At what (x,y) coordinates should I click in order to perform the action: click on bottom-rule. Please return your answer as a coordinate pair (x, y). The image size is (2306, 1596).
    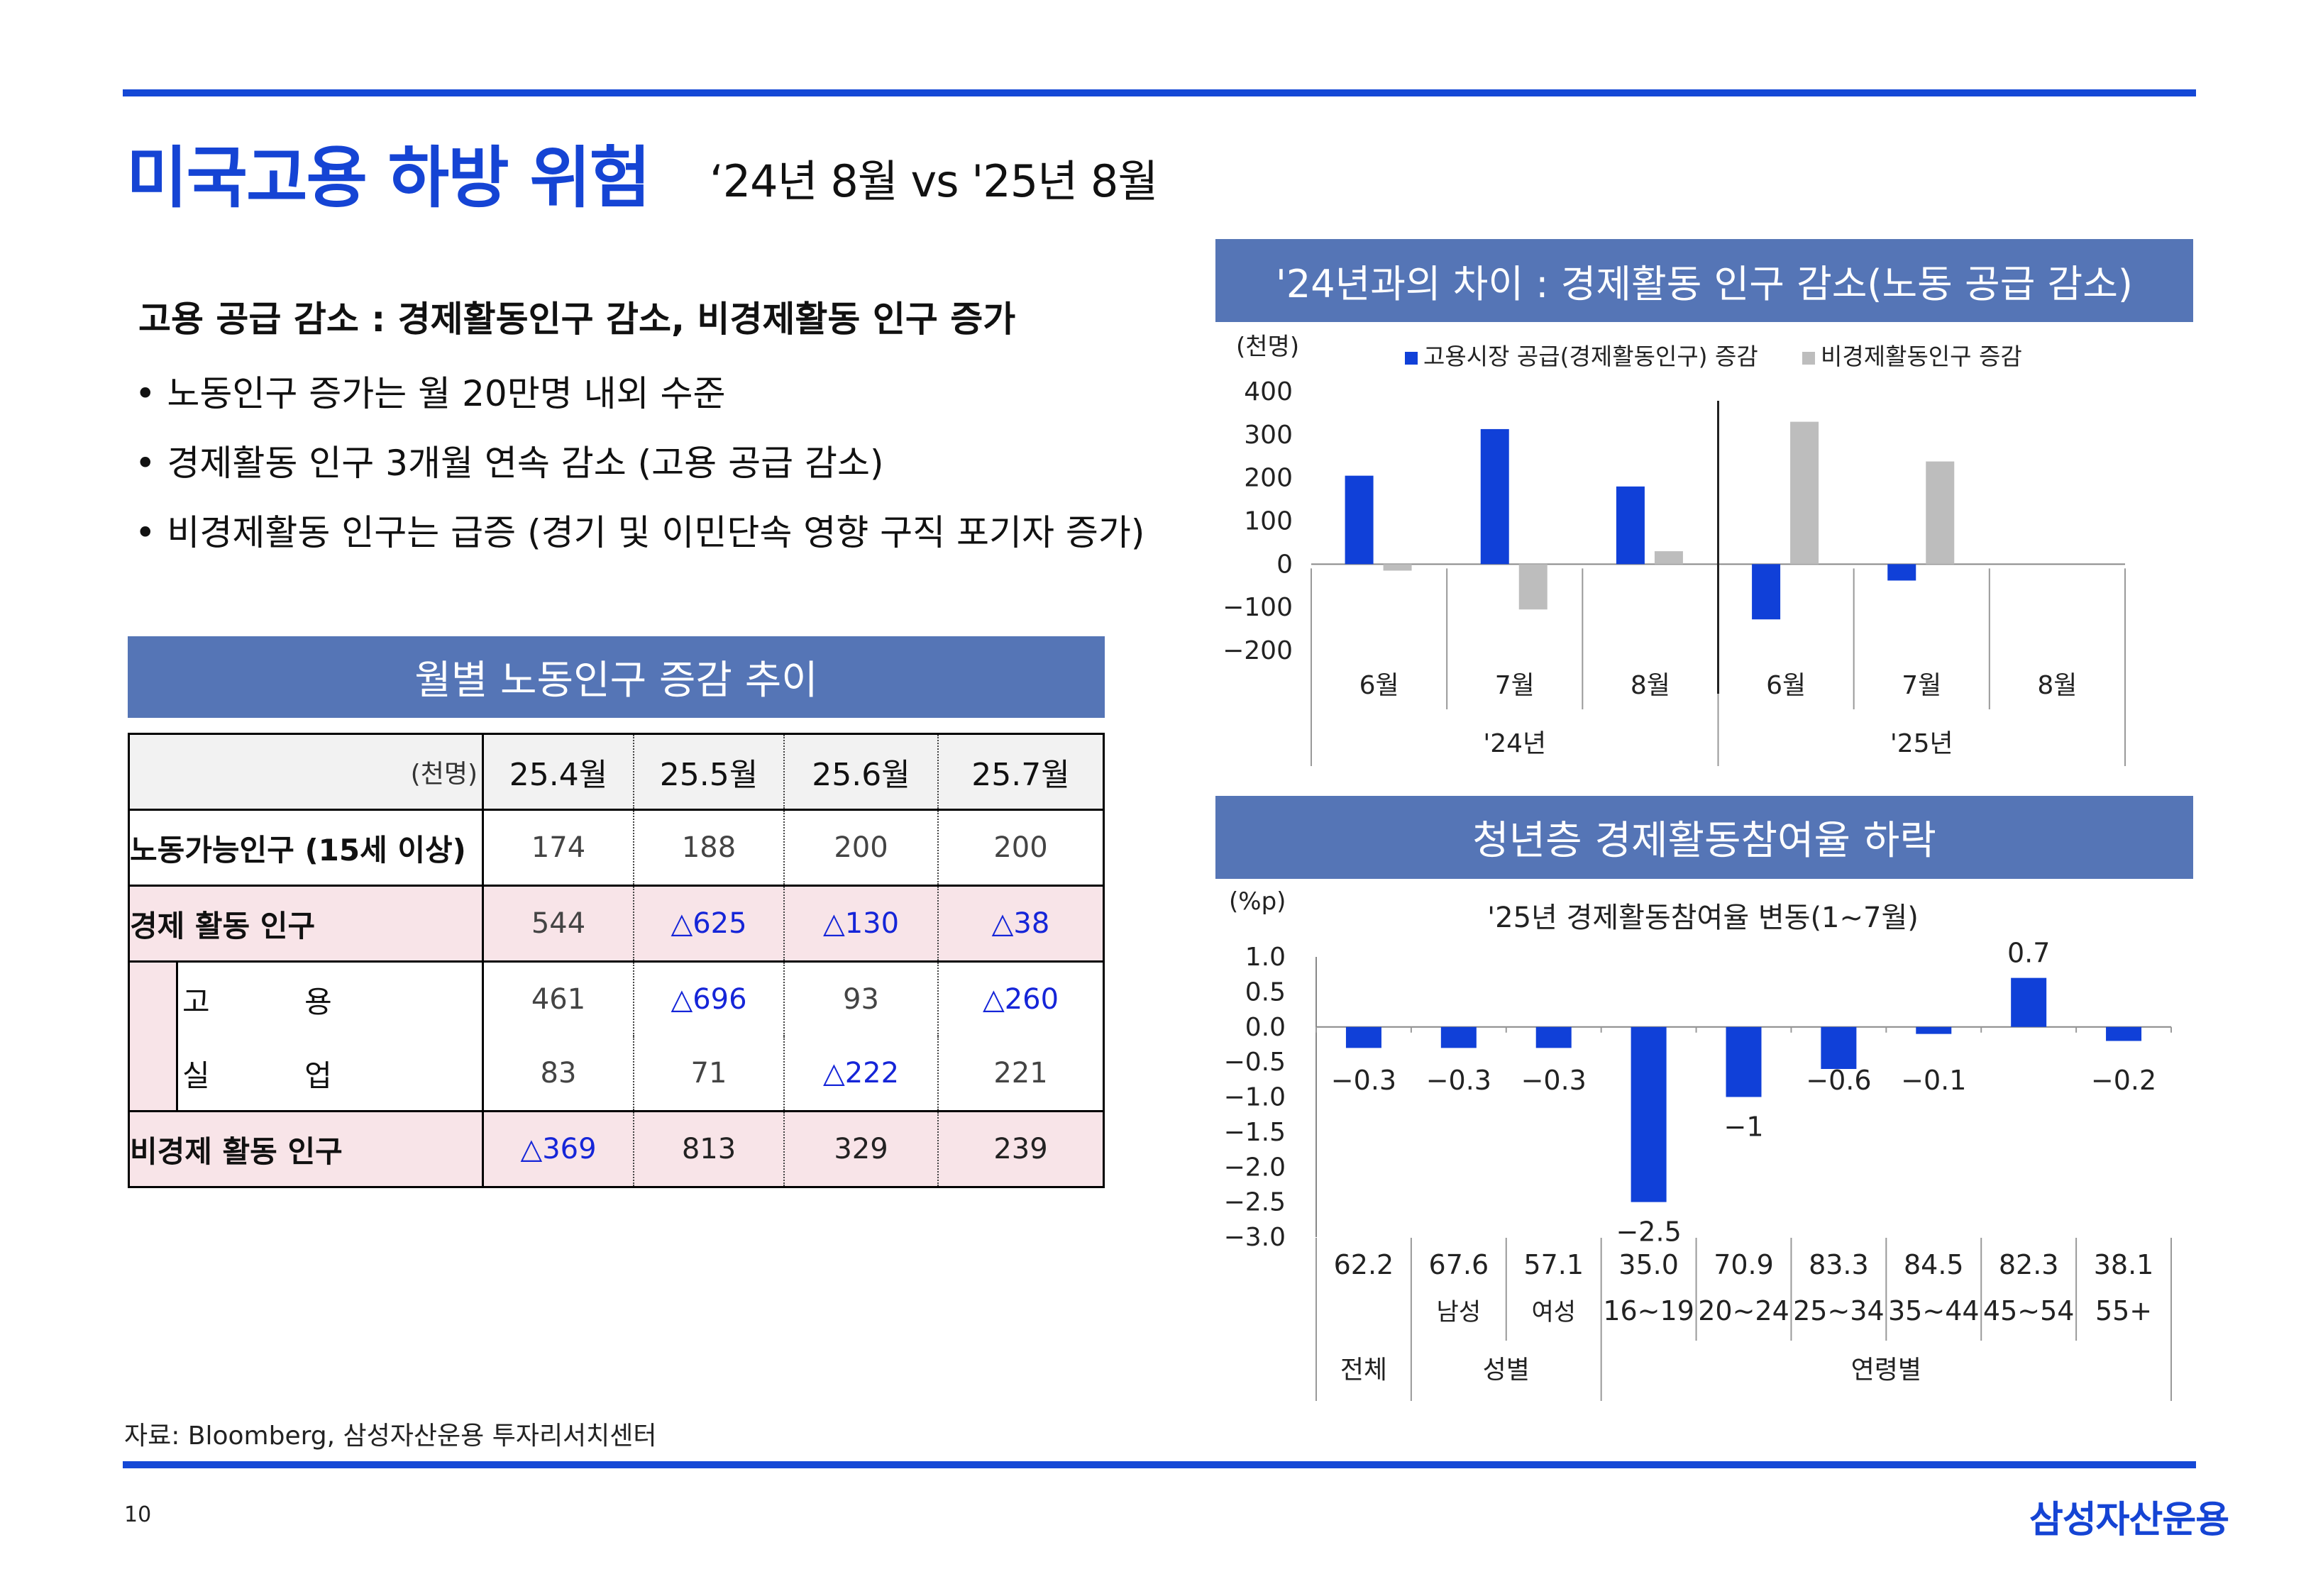
    Looking at the image, I should click on (1159, 1465).